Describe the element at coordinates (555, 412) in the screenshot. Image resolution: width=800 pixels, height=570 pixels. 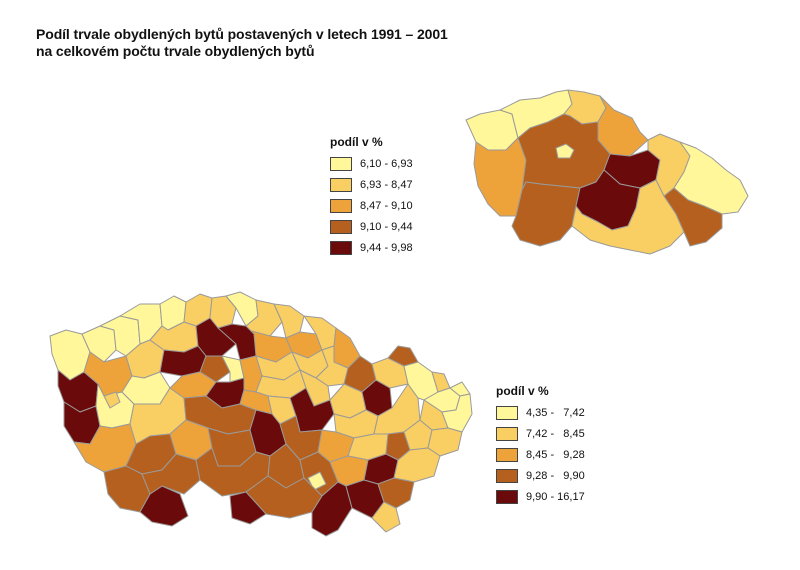
I see `legend-label: 4,35 - 7,42` at that location.